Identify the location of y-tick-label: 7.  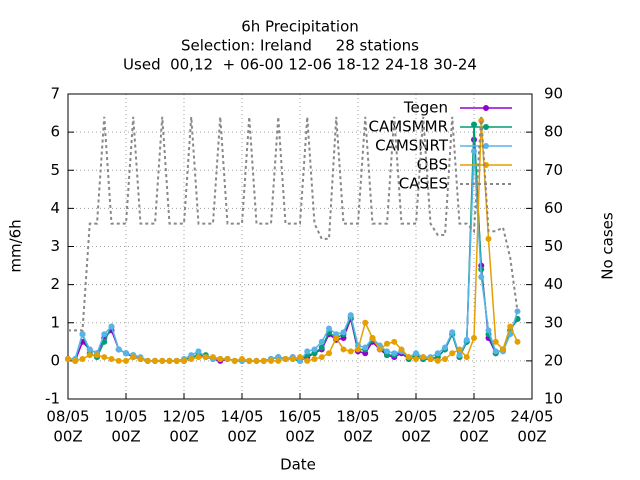
(55, 94).